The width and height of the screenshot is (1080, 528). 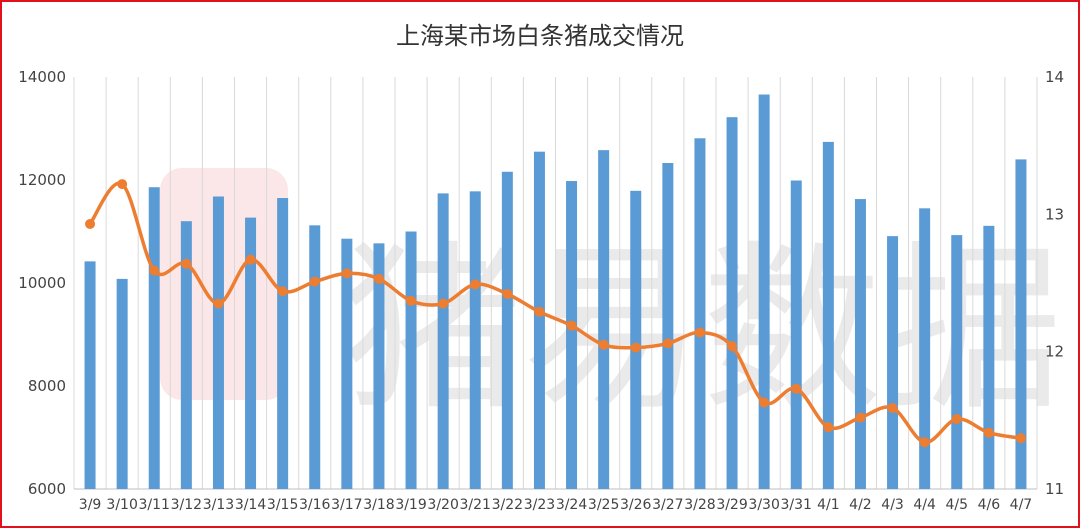 I want to click on watermark-logo, so click(x=224, y=284).